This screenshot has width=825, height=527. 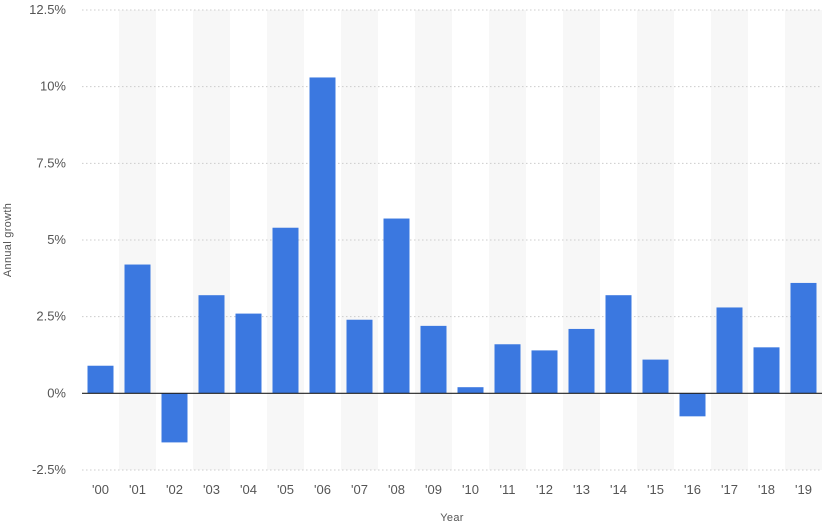 What do you see at coordinates (51, 162) in the screenshot?
I see `y-tick-label: 7.5%` at bounding box center [51, 162].